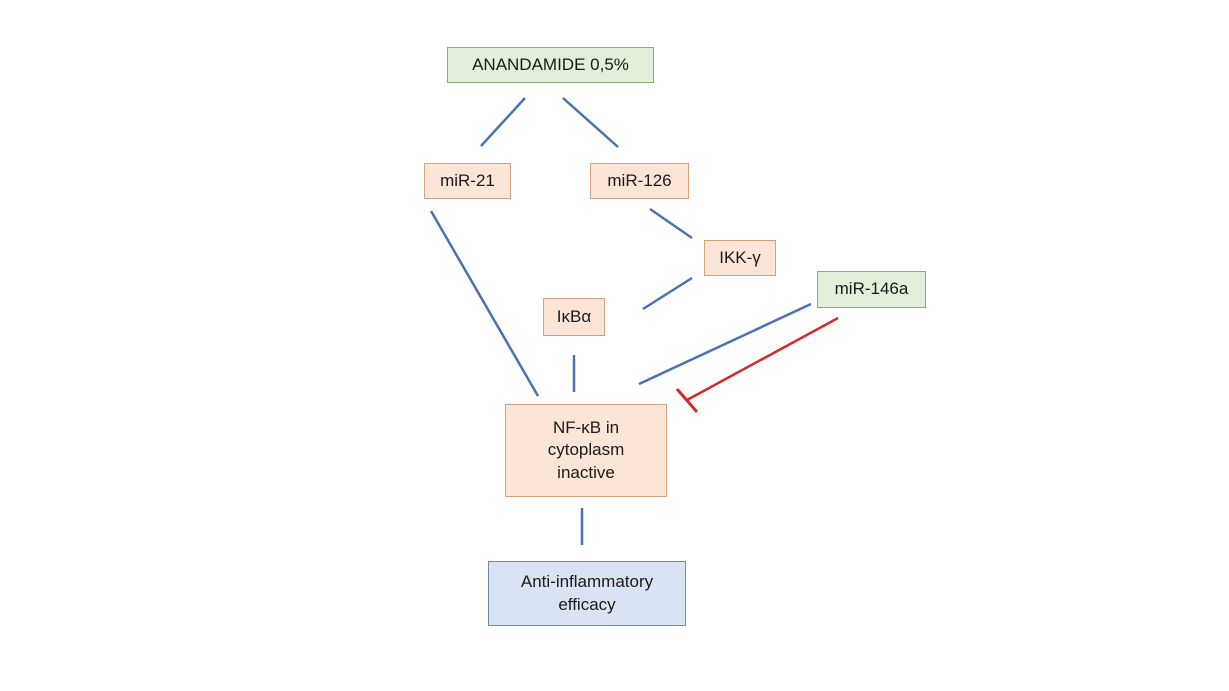 The width and height of the screenshot is (1229, 691). Describe the element at coordinates (503, 122) in the screenshot. I see `arrow-anandamide-to-mir21` at that location.